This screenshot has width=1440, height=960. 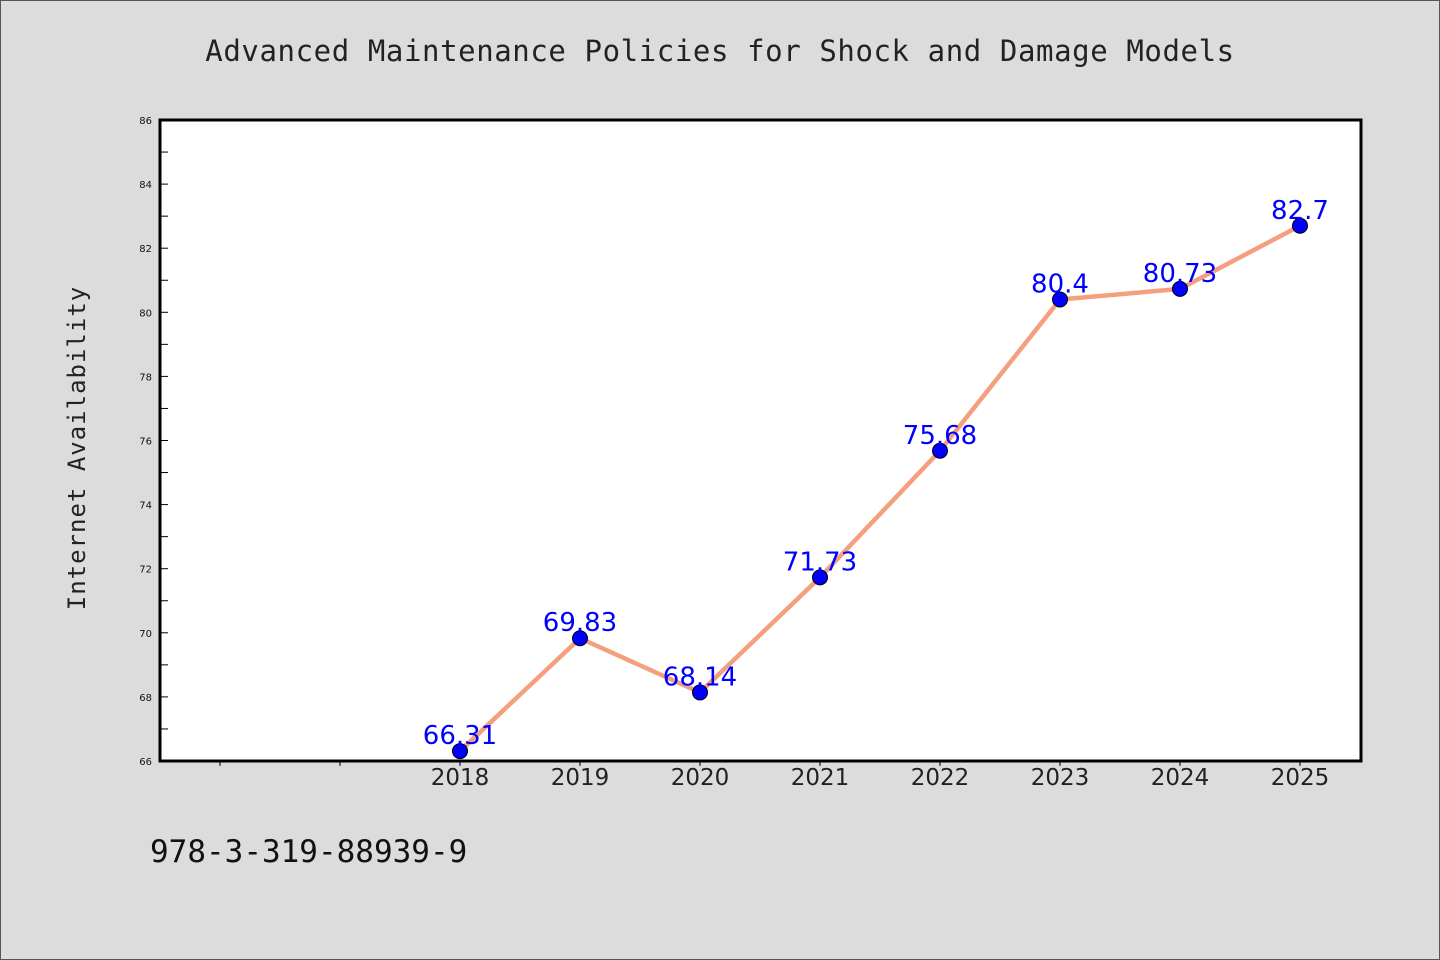 What do you see at coordinates (1300, 211) in the screenshot?
I see `data-label: 82.7` at bounding box center [1300, 211].